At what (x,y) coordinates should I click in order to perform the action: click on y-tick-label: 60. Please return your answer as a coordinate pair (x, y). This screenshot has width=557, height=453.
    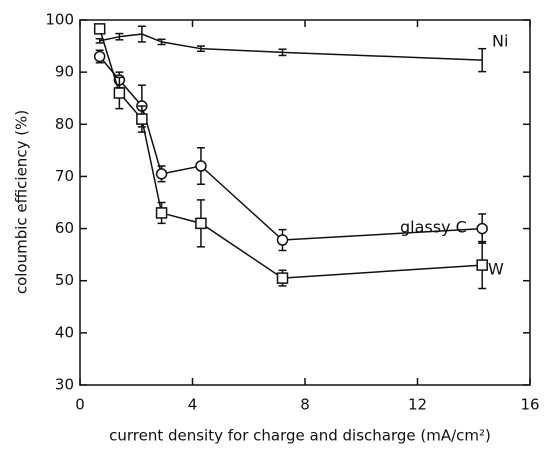
    Looking at the image, I should click on (64, 228).